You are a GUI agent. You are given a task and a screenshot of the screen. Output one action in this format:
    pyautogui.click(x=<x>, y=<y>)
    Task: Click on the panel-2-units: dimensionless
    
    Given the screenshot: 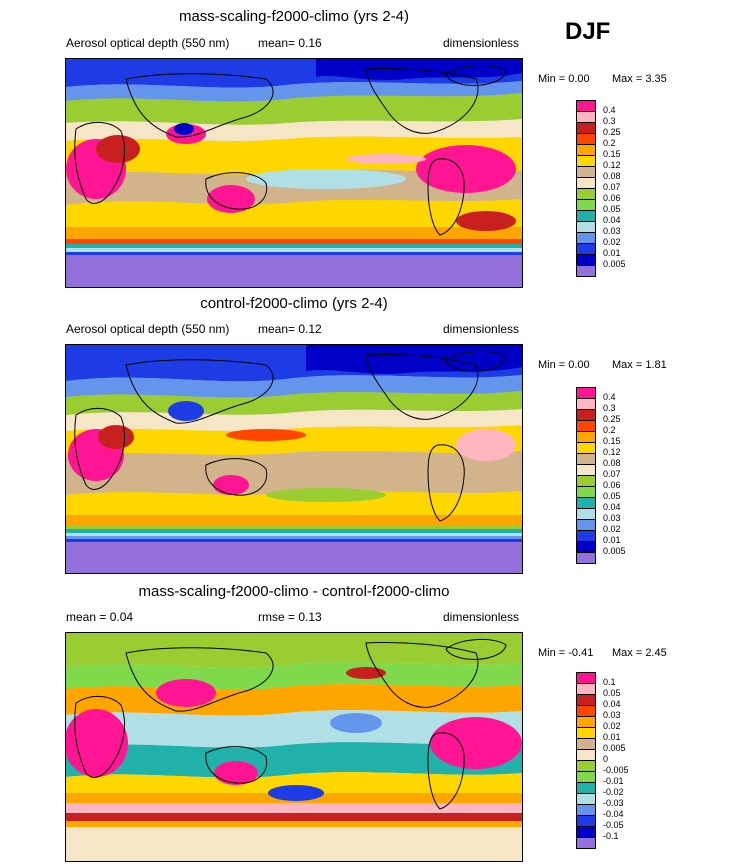 What is the action you would take?
    pyautogui.click(x=481, y=329)
    